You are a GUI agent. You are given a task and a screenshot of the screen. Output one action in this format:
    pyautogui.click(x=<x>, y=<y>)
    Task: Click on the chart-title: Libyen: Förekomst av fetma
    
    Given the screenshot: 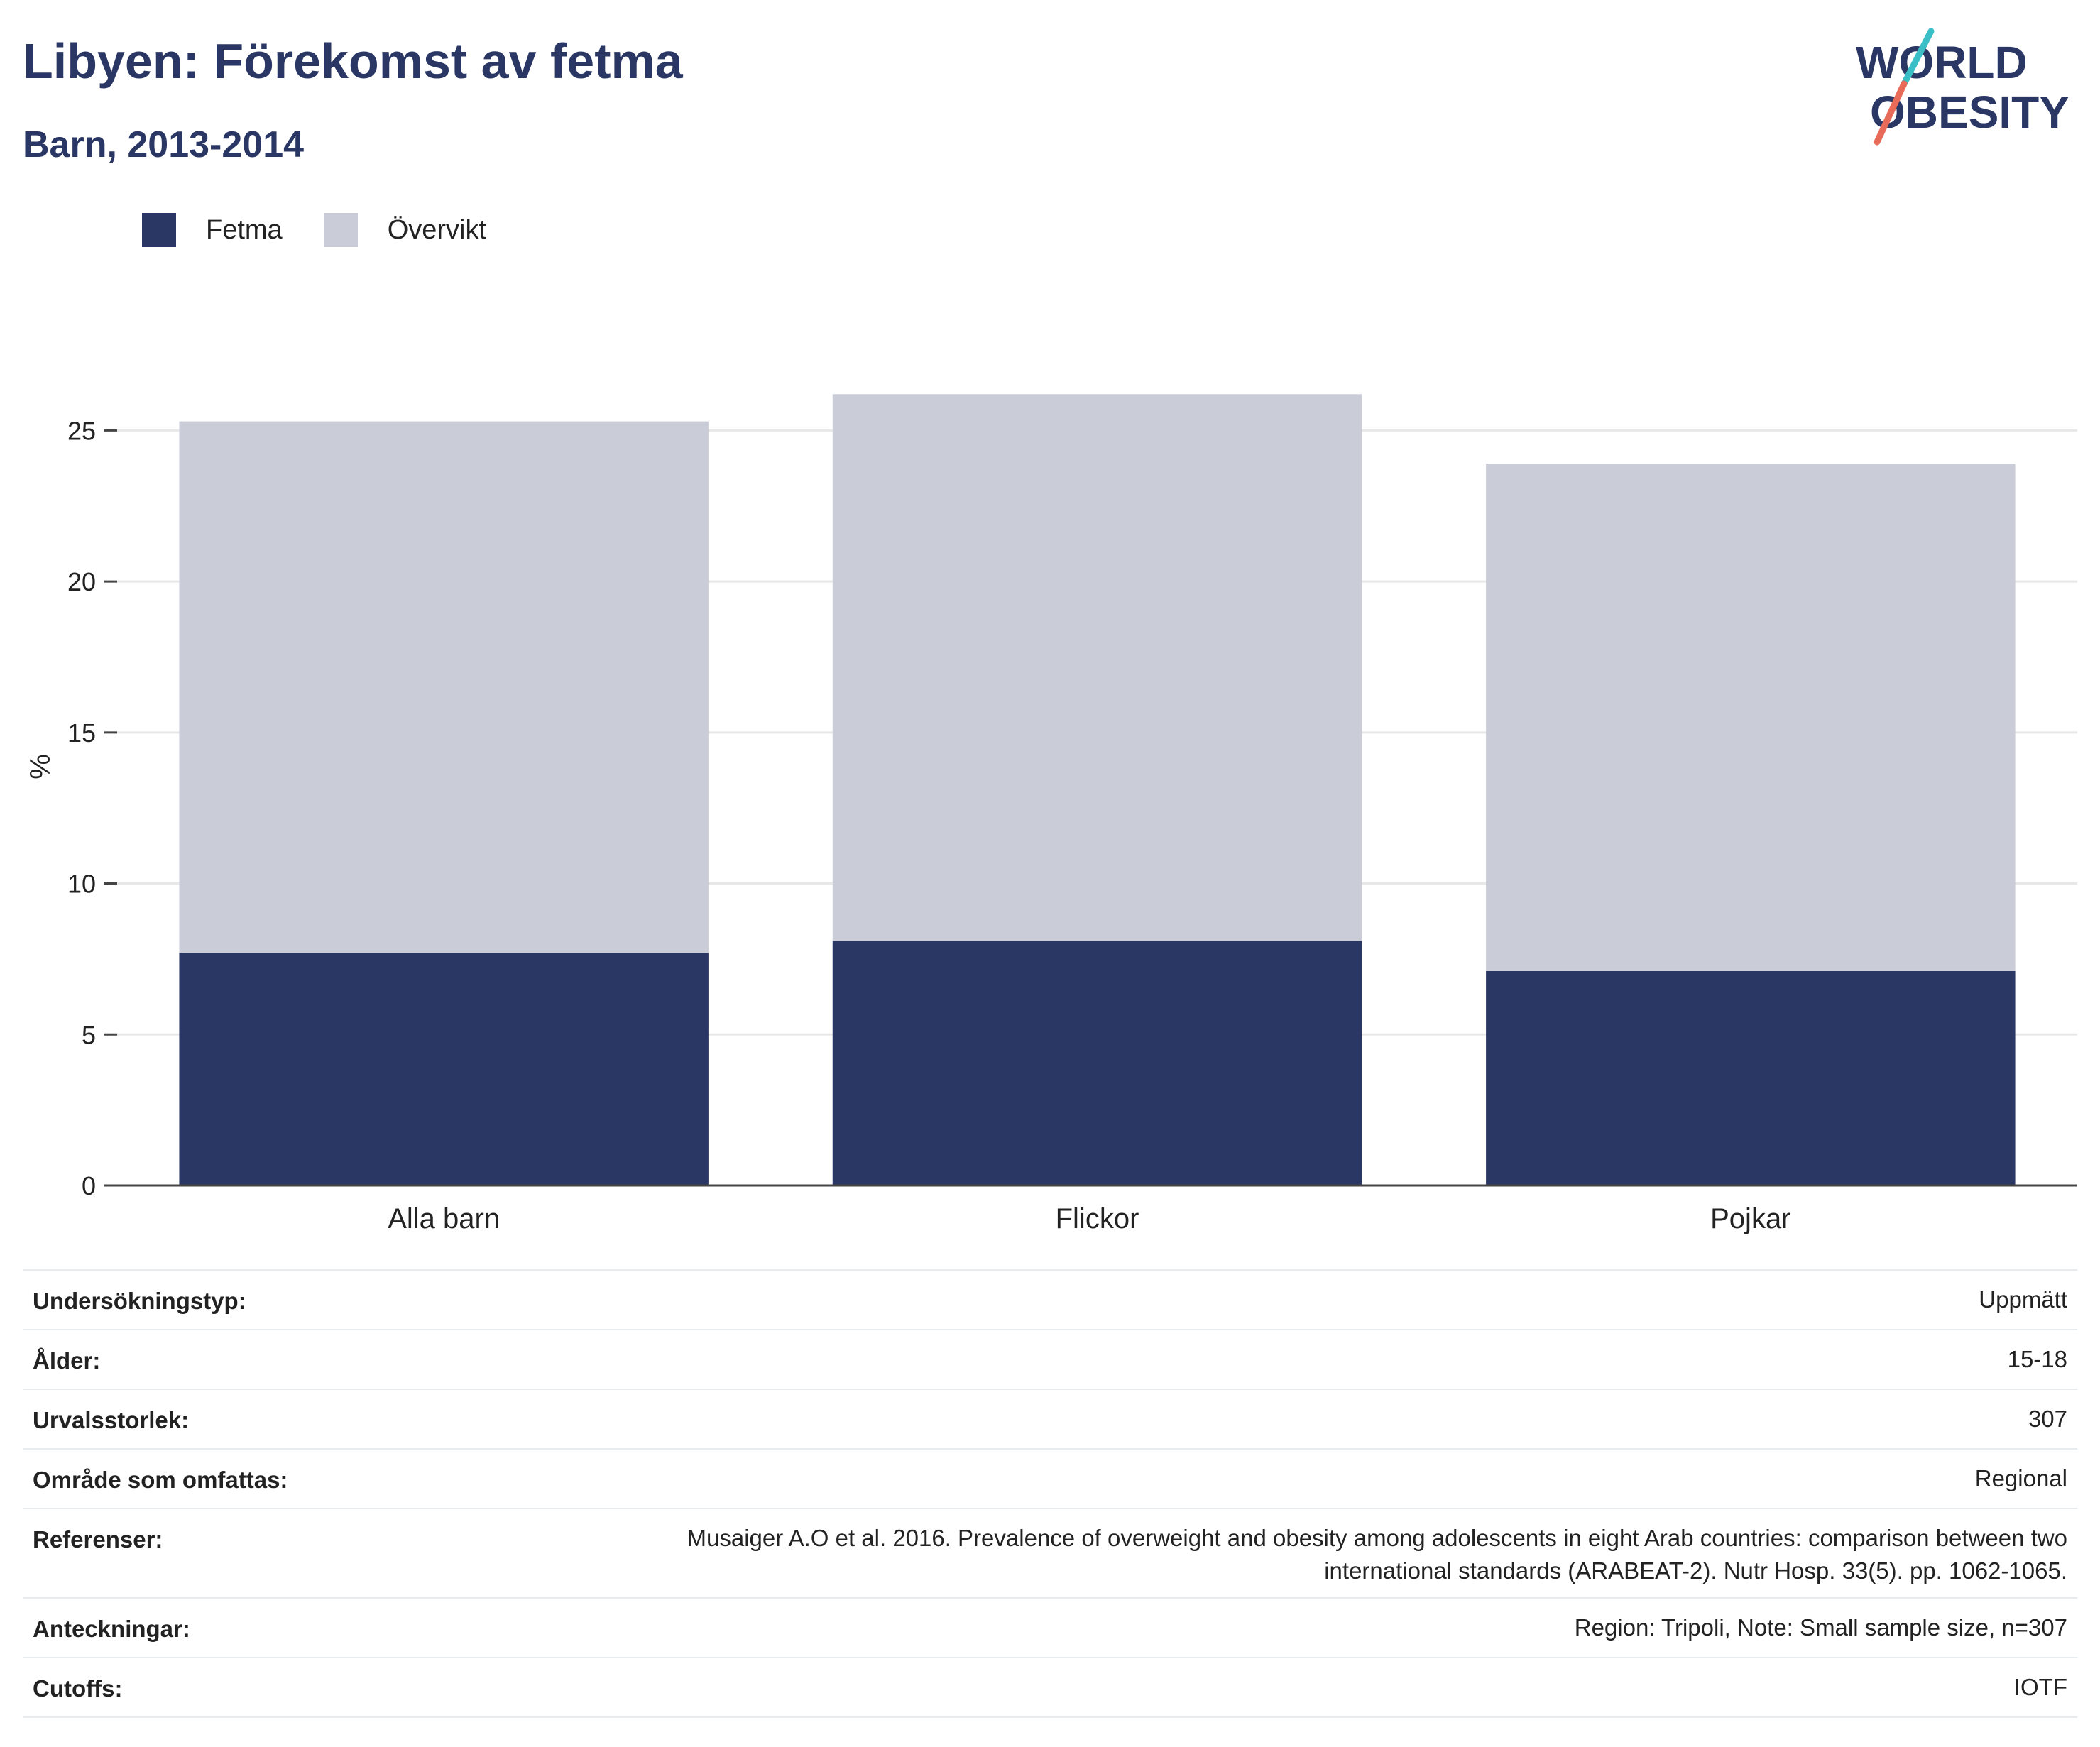 What is the action you would take?
    pyautogui.click(x=353, y=61)
    